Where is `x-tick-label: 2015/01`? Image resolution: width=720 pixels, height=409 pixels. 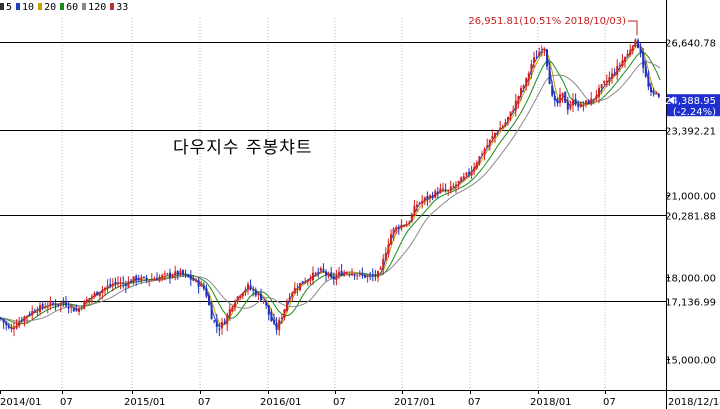
x-tick-label: 2015/01 is located at coordinates (145, 402).